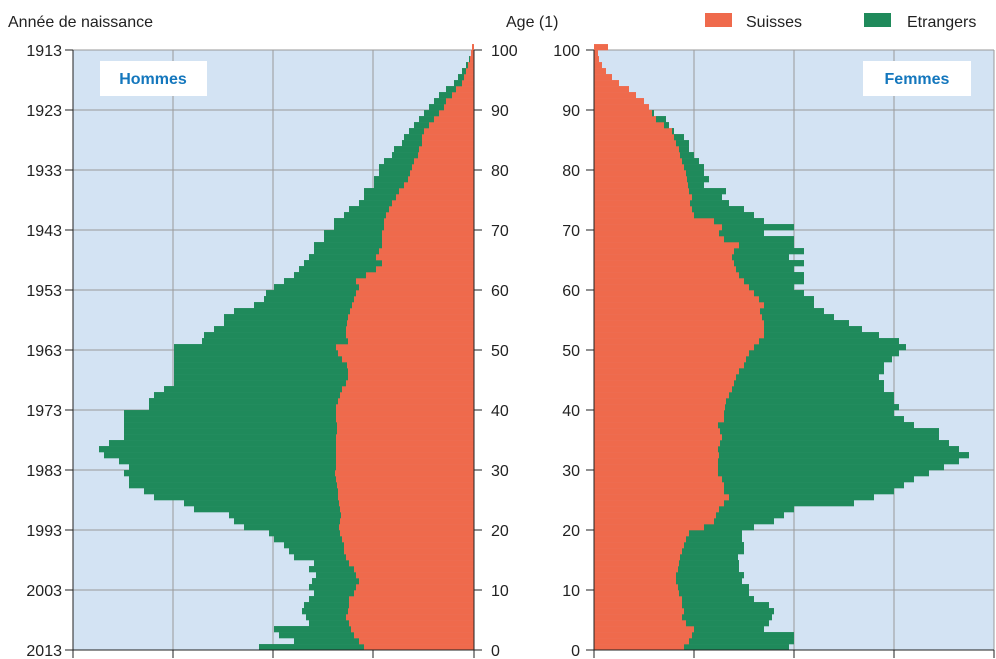 The image size is (996, 659). What do you see at coordinates (504, 51) in the screenshot?
I see `age-tick-label-center: 100` at bounding box center [504, 51].